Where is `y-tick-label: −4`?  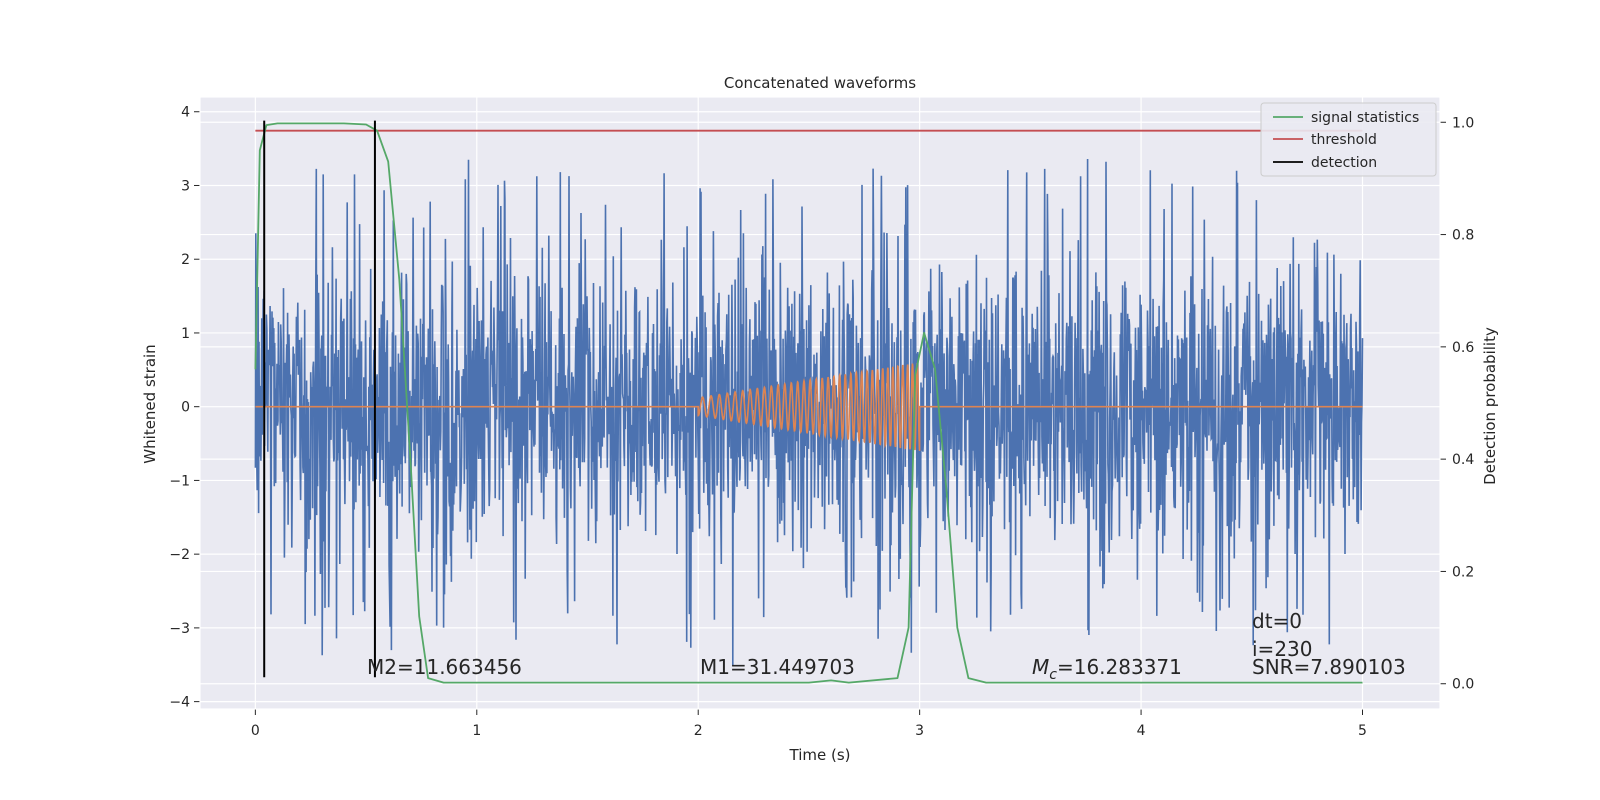 y-tick-label: −4 is located at coordinates (179, 703).